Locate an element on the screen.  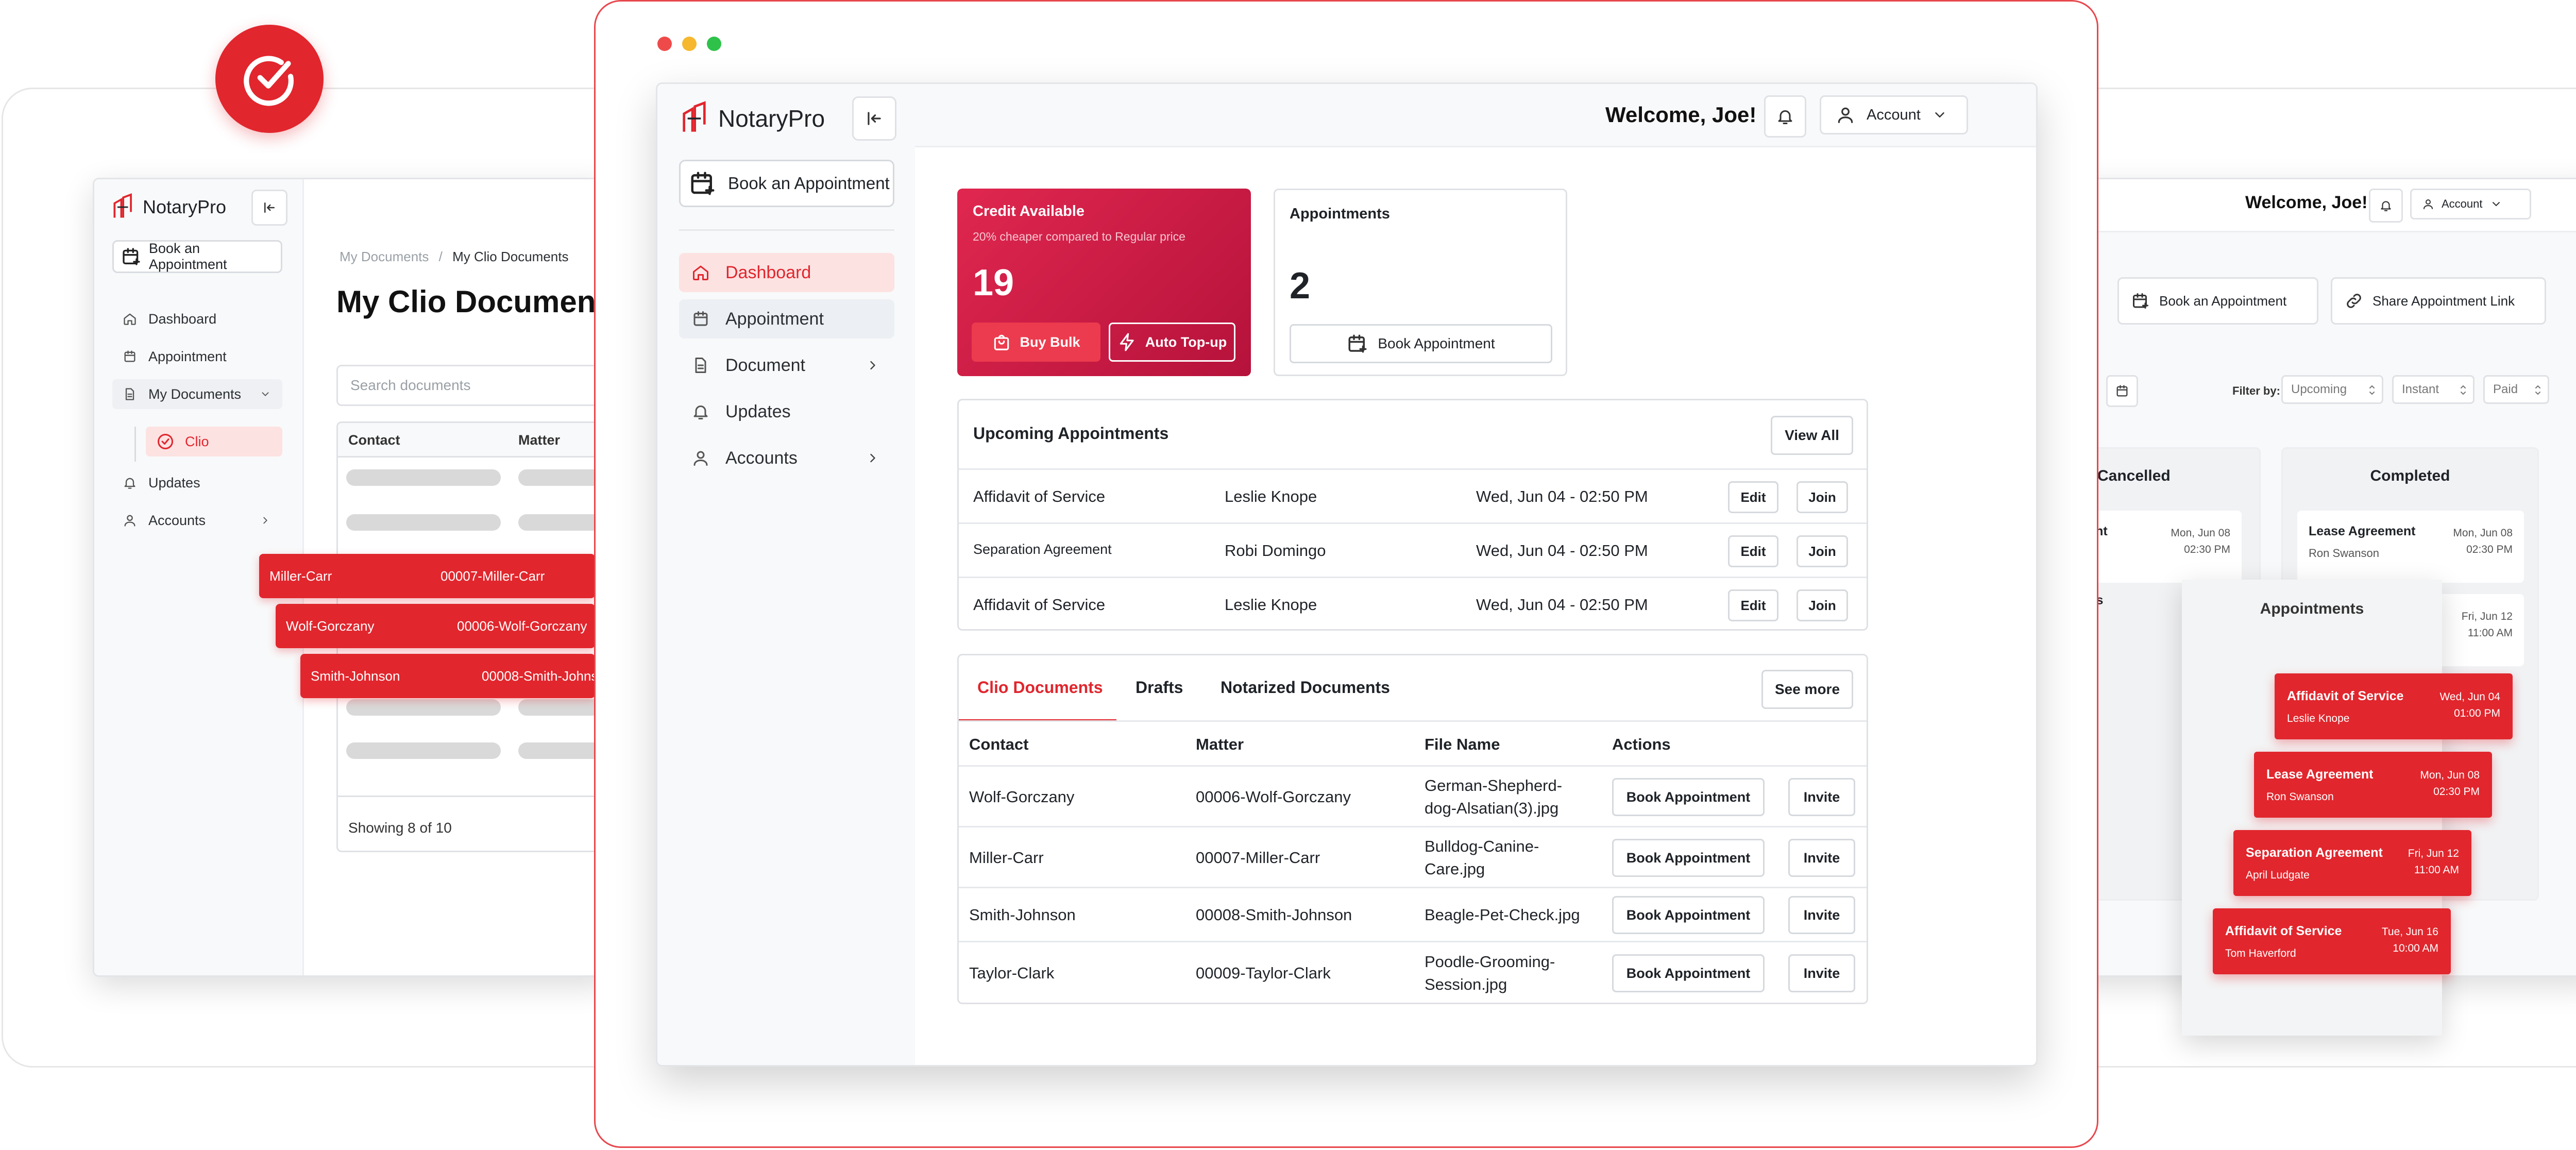
row-file: Beagle-Pet-Check.jpg is located at coordinates (1502, 915).